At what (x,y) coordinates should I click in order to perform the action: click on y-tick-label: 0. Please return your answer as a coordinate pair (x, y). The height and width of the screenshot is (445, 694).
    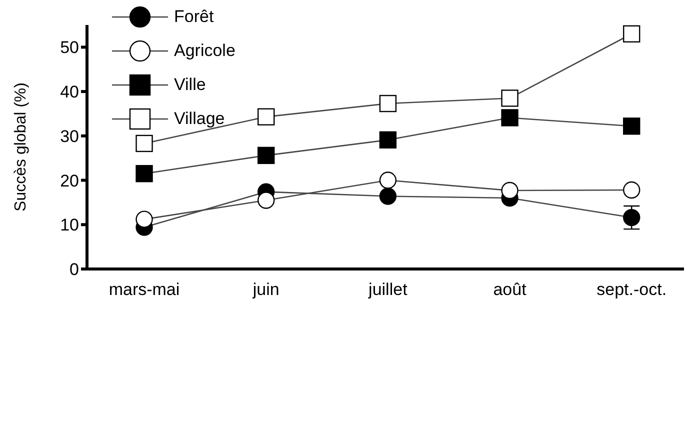
    Looking at the image, I should click on (74, 270).